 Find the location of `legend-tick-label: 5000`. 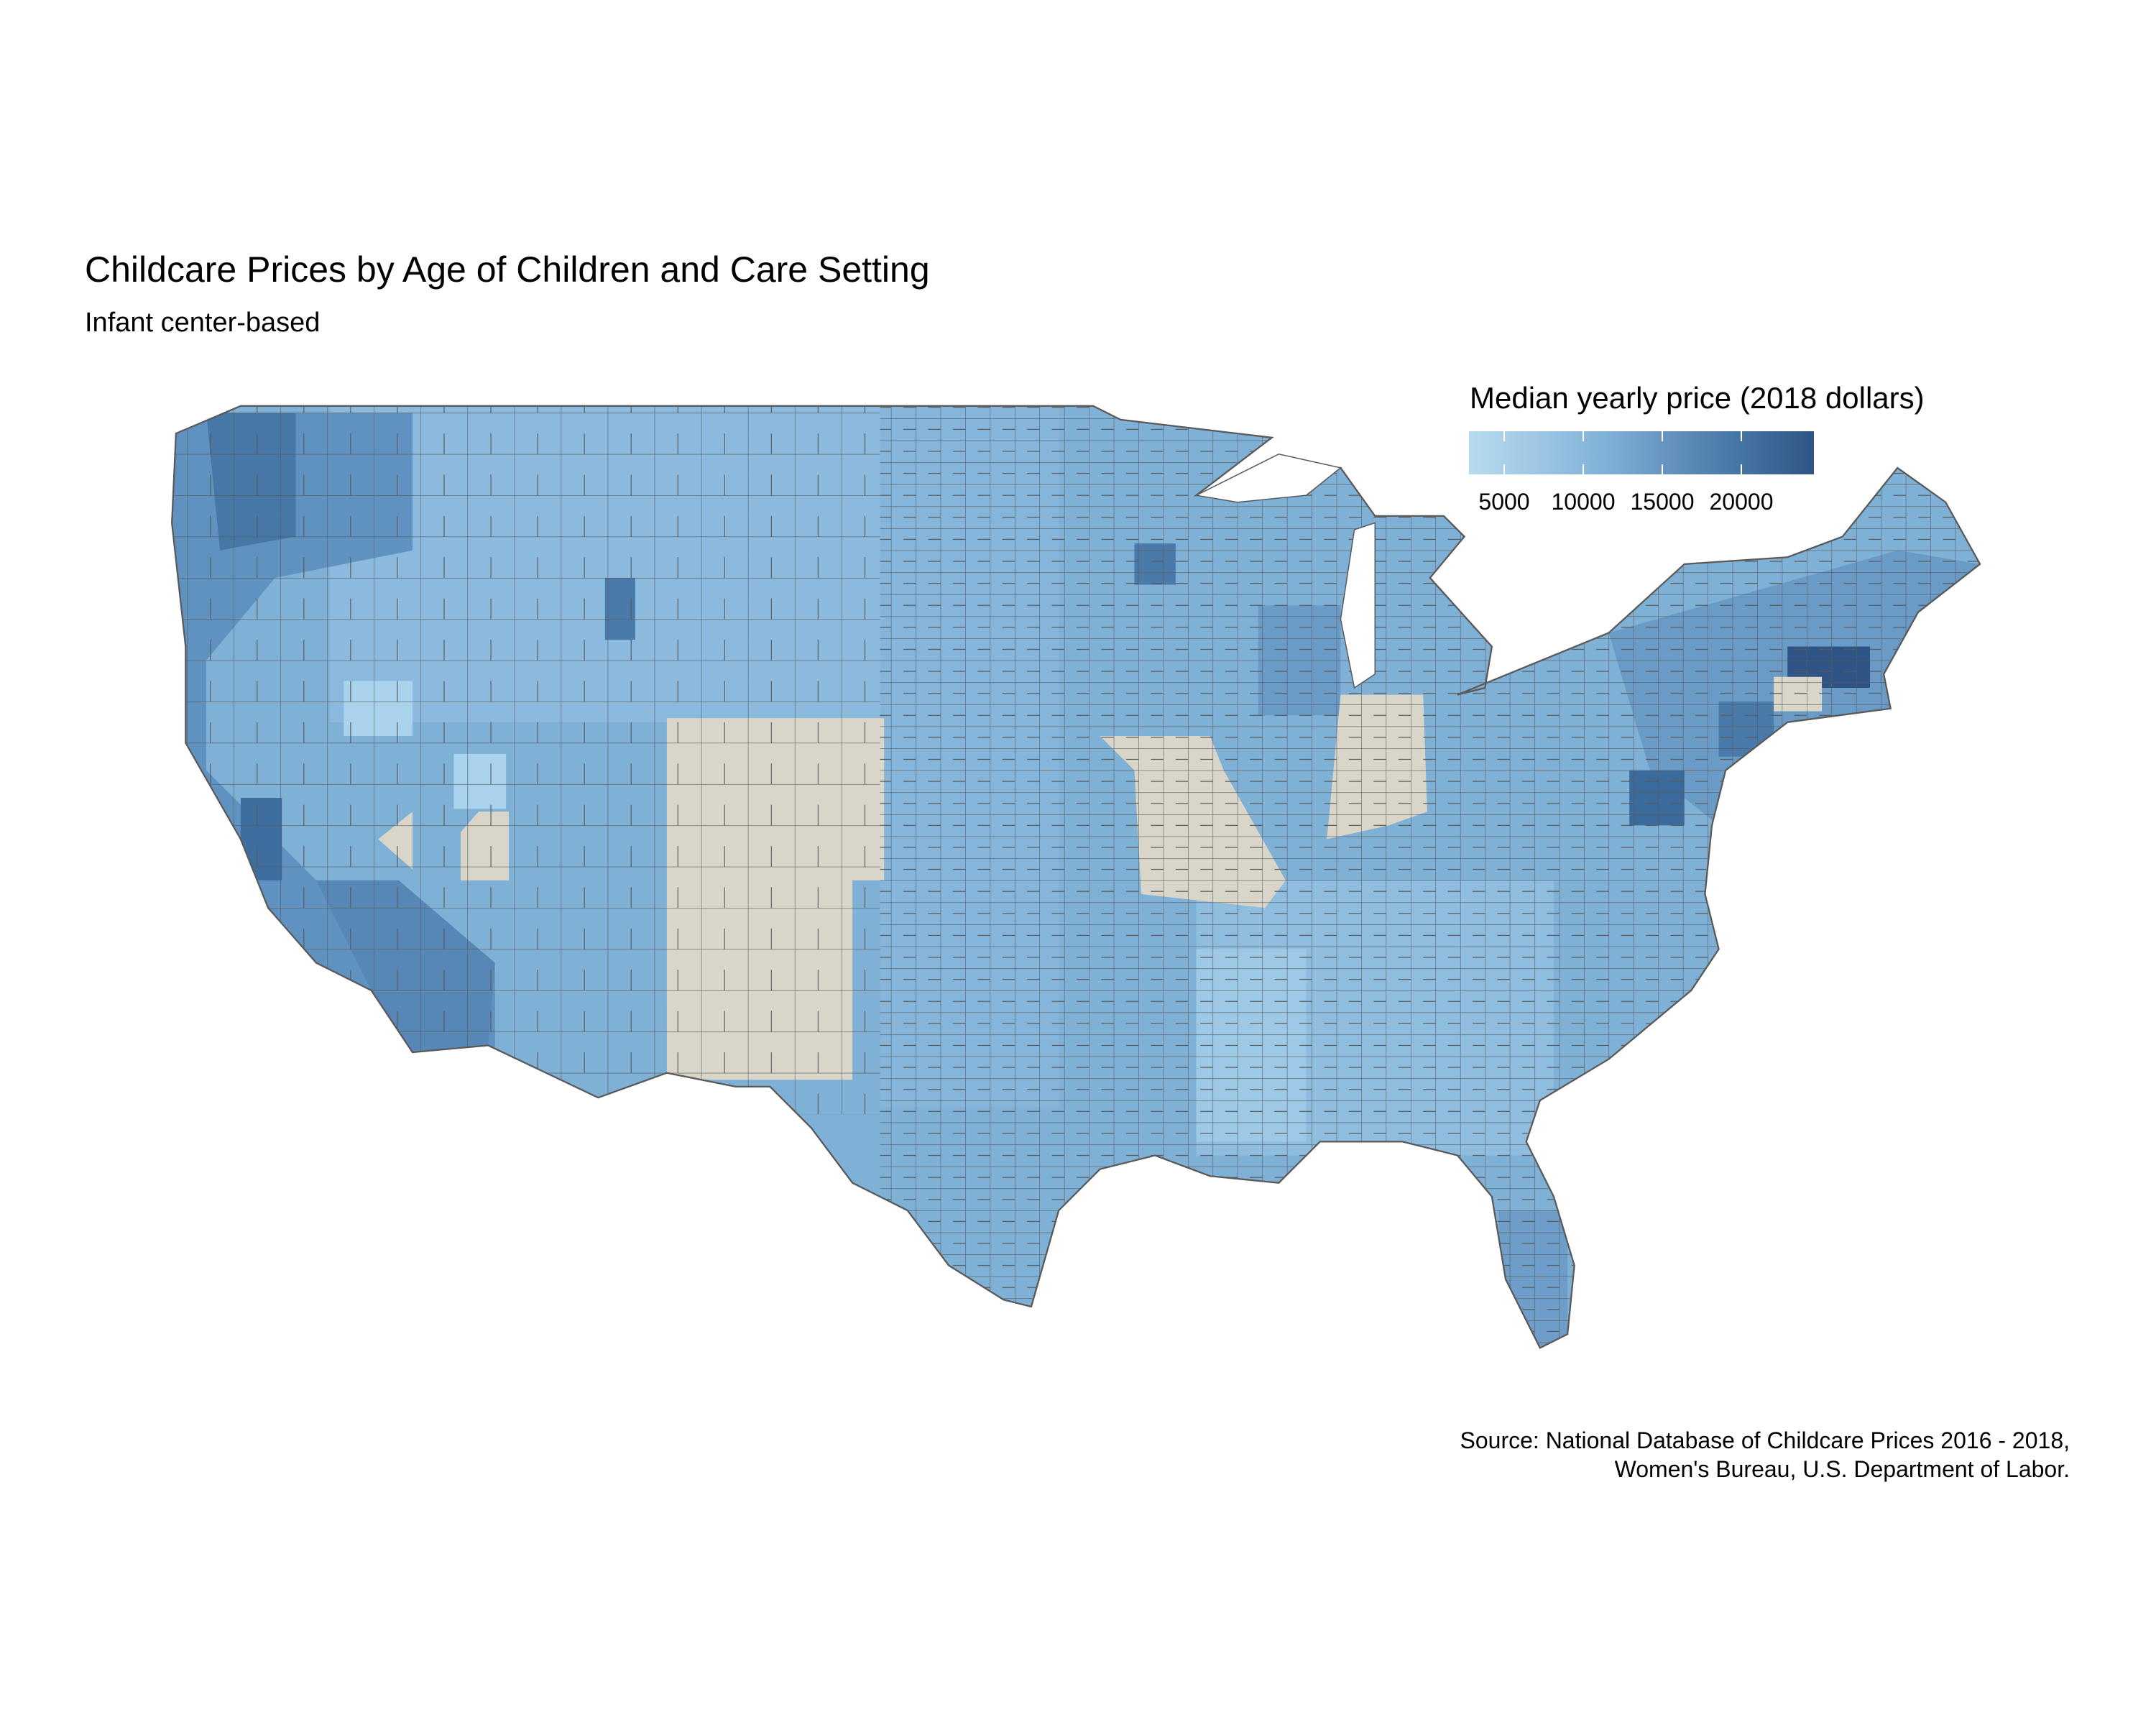

legend-tick-label: 5000 is located at coordinates (1504, 502).